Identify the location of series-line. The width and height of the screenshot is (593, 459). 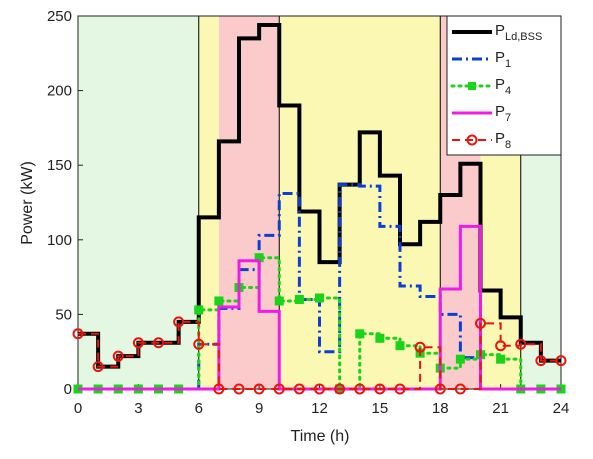
(319, 355).